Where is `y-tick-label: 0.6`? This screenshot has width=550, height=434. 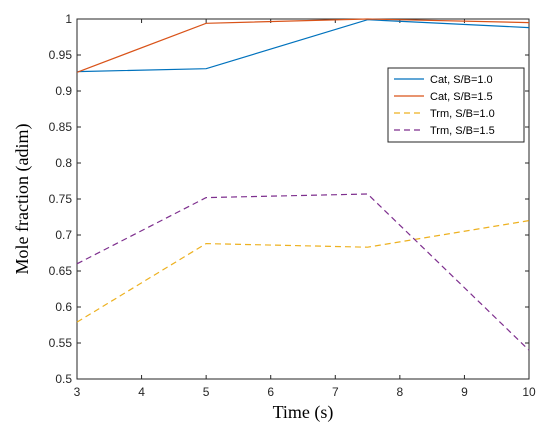 y-tick-label: 0.6 is located at coordinates (63, 307).